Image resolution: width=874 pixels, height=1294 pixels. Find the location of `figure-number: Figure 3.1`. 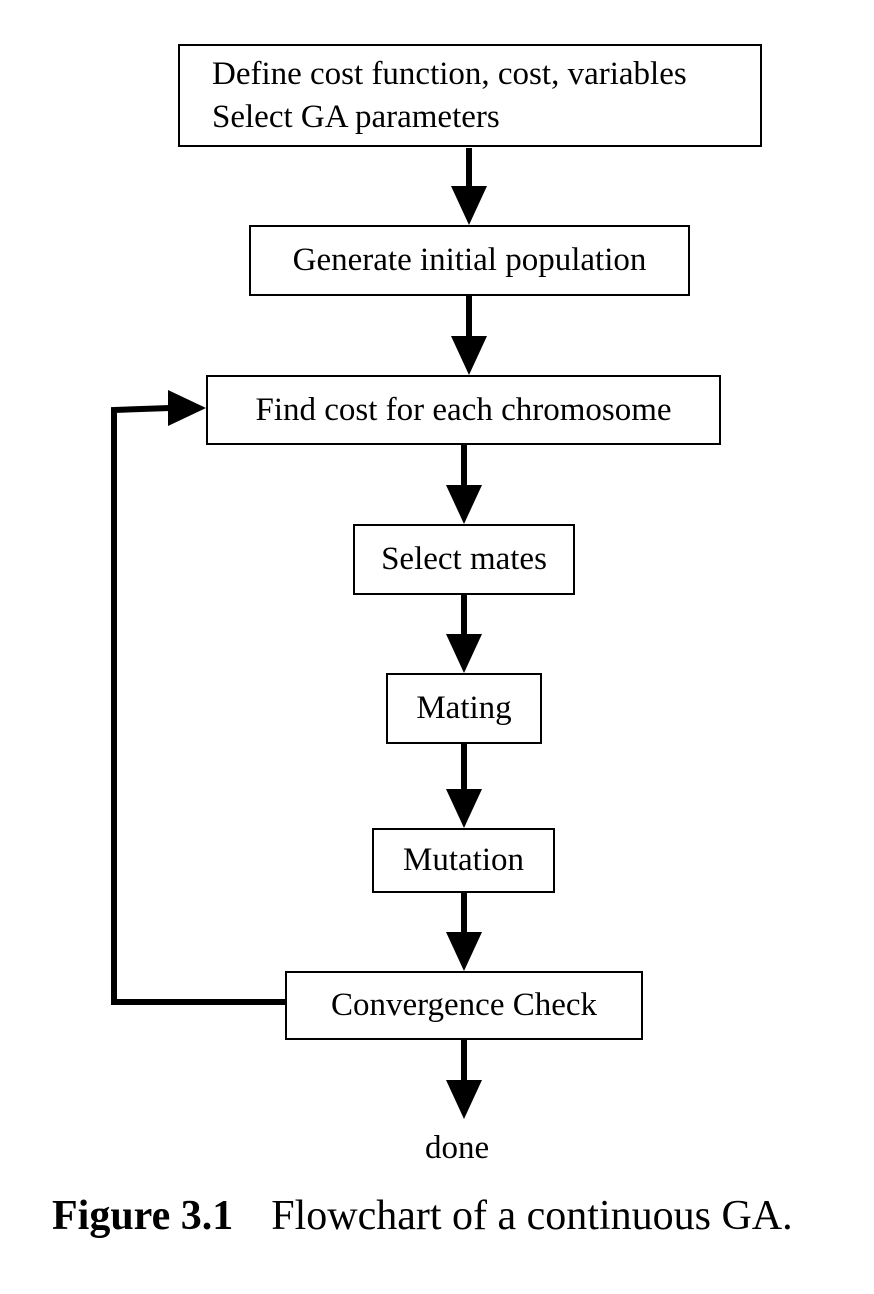

figure-number: Figure 3.1 is located at coordinates (143, 1216).